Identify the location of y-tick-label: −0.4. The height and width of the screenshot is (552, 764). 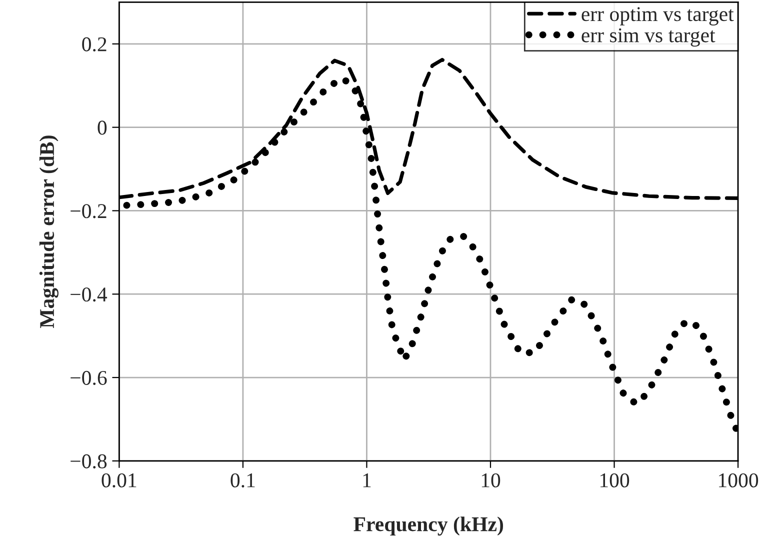
(89, 294).